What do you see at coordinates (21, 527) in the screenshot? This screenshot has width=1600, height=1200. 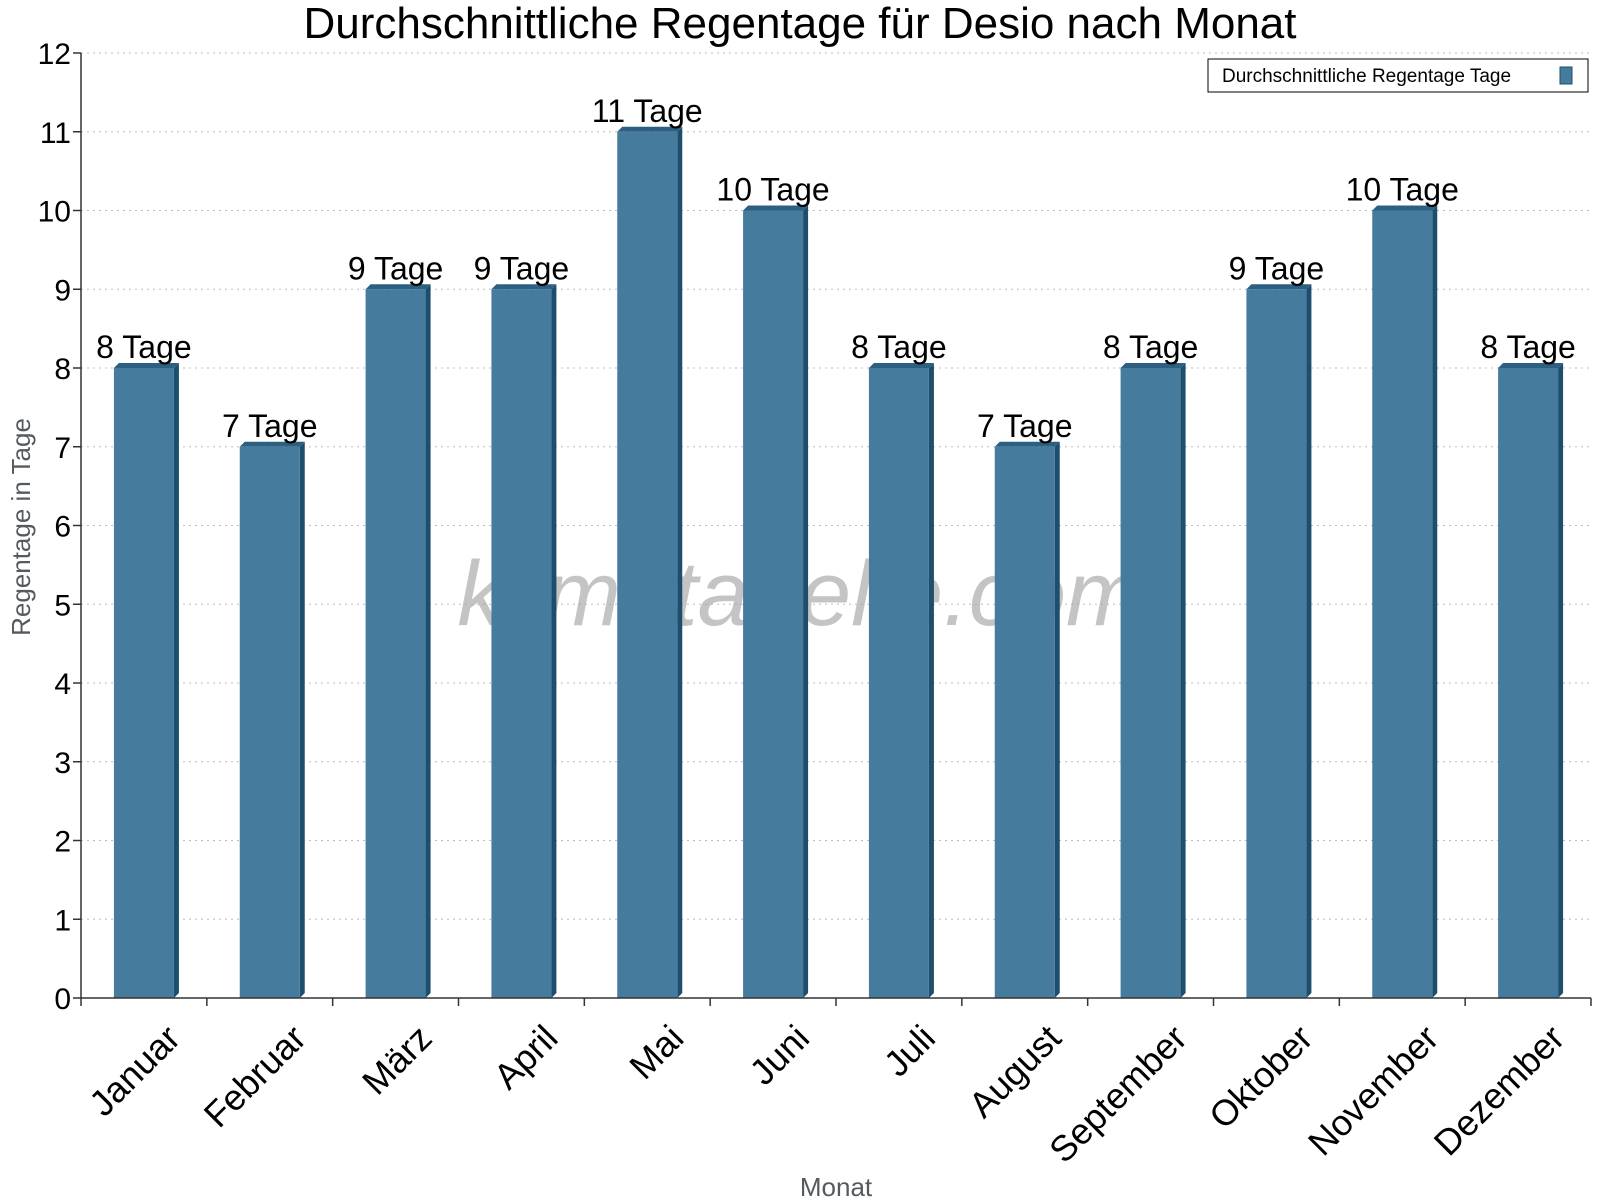 I see `y-axis-label: Regentage in Tage` at bounding box center [21, 527].